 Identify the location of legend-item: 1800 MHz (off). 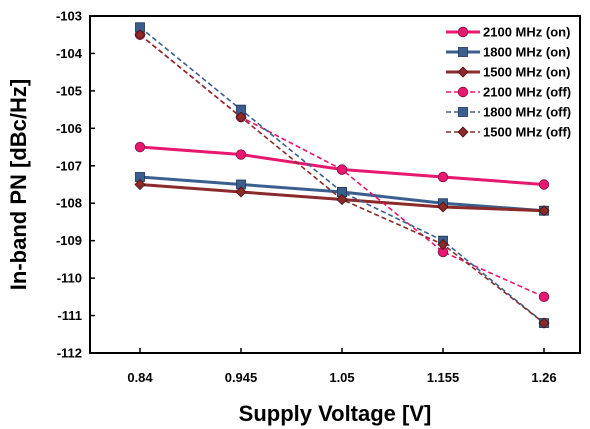
(508, 112).